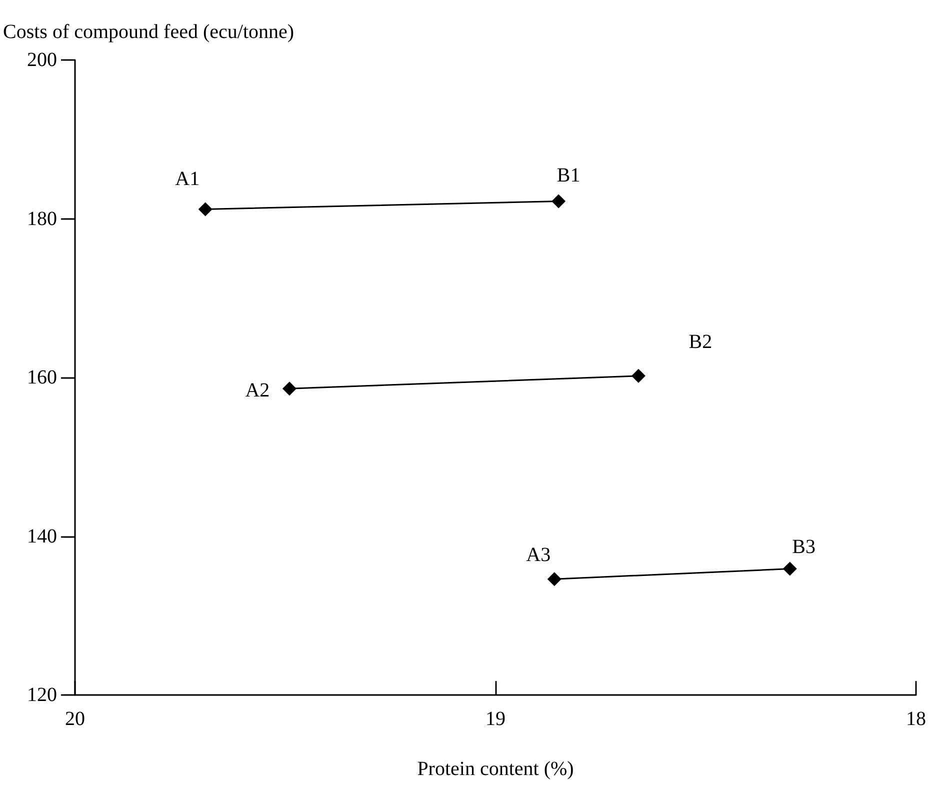 This screenshot has height=789, width=932. I want to click on annotation: B1, so click(568, 175).